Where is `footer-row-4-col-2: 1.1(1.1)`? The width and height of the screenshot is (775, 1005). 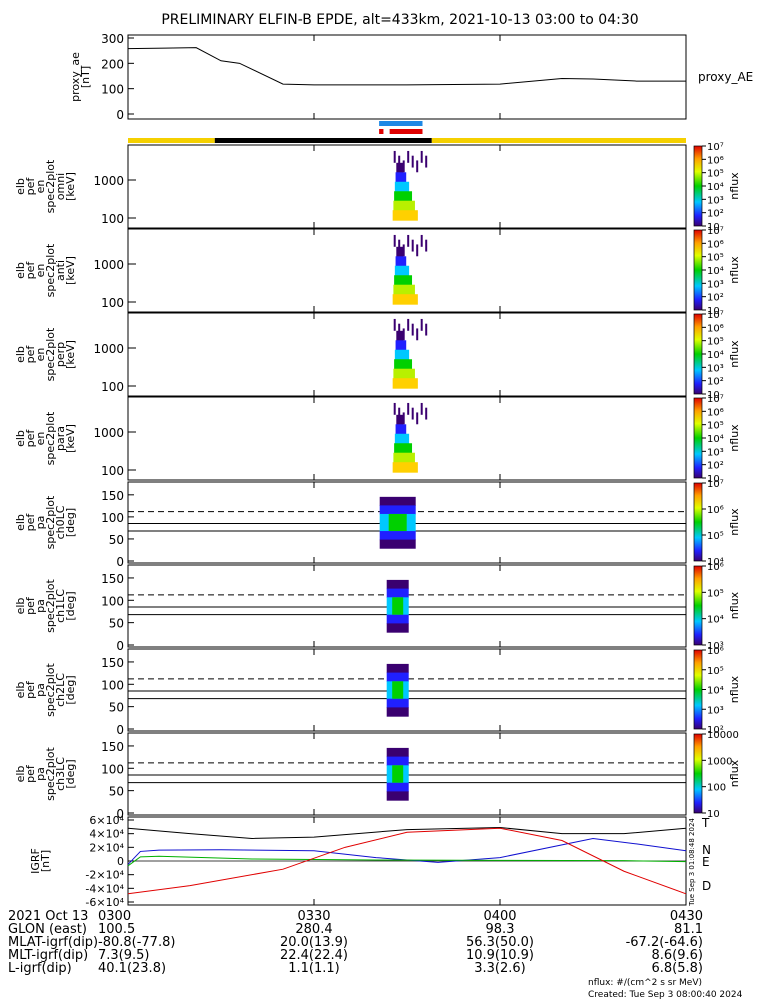 footer-row-4-col-2: 1.1(1.1) is located at coordinates (314, 968).